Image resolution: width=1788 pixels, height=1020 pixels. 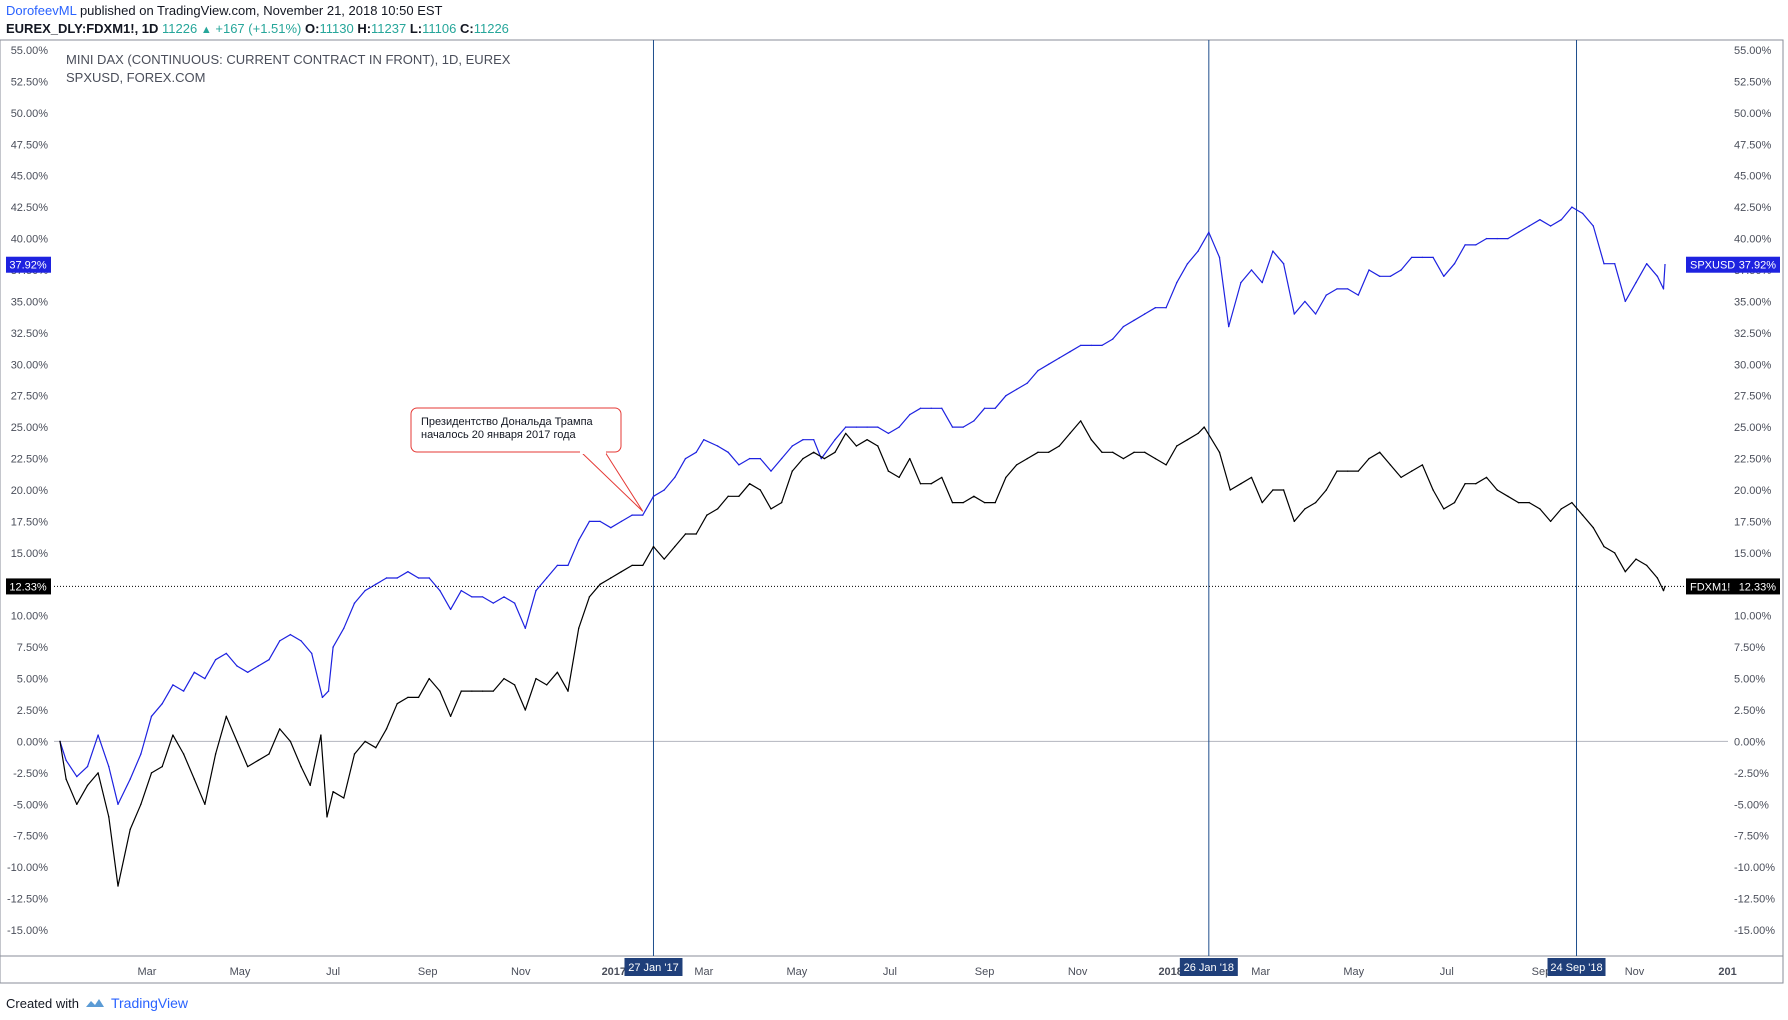 What do you see at coordinates (30, 240) in the screenshot?
I see `y-tick-label-left: 40.00%` at bounding box center [30, 240].